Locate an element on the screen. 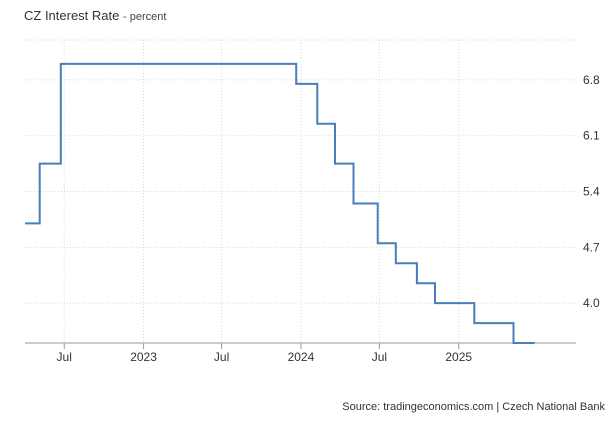 The width and height of the screenshot is (615, 421). chart-title: CZ Interest Rate - percent is located at coordinates (95, 15).